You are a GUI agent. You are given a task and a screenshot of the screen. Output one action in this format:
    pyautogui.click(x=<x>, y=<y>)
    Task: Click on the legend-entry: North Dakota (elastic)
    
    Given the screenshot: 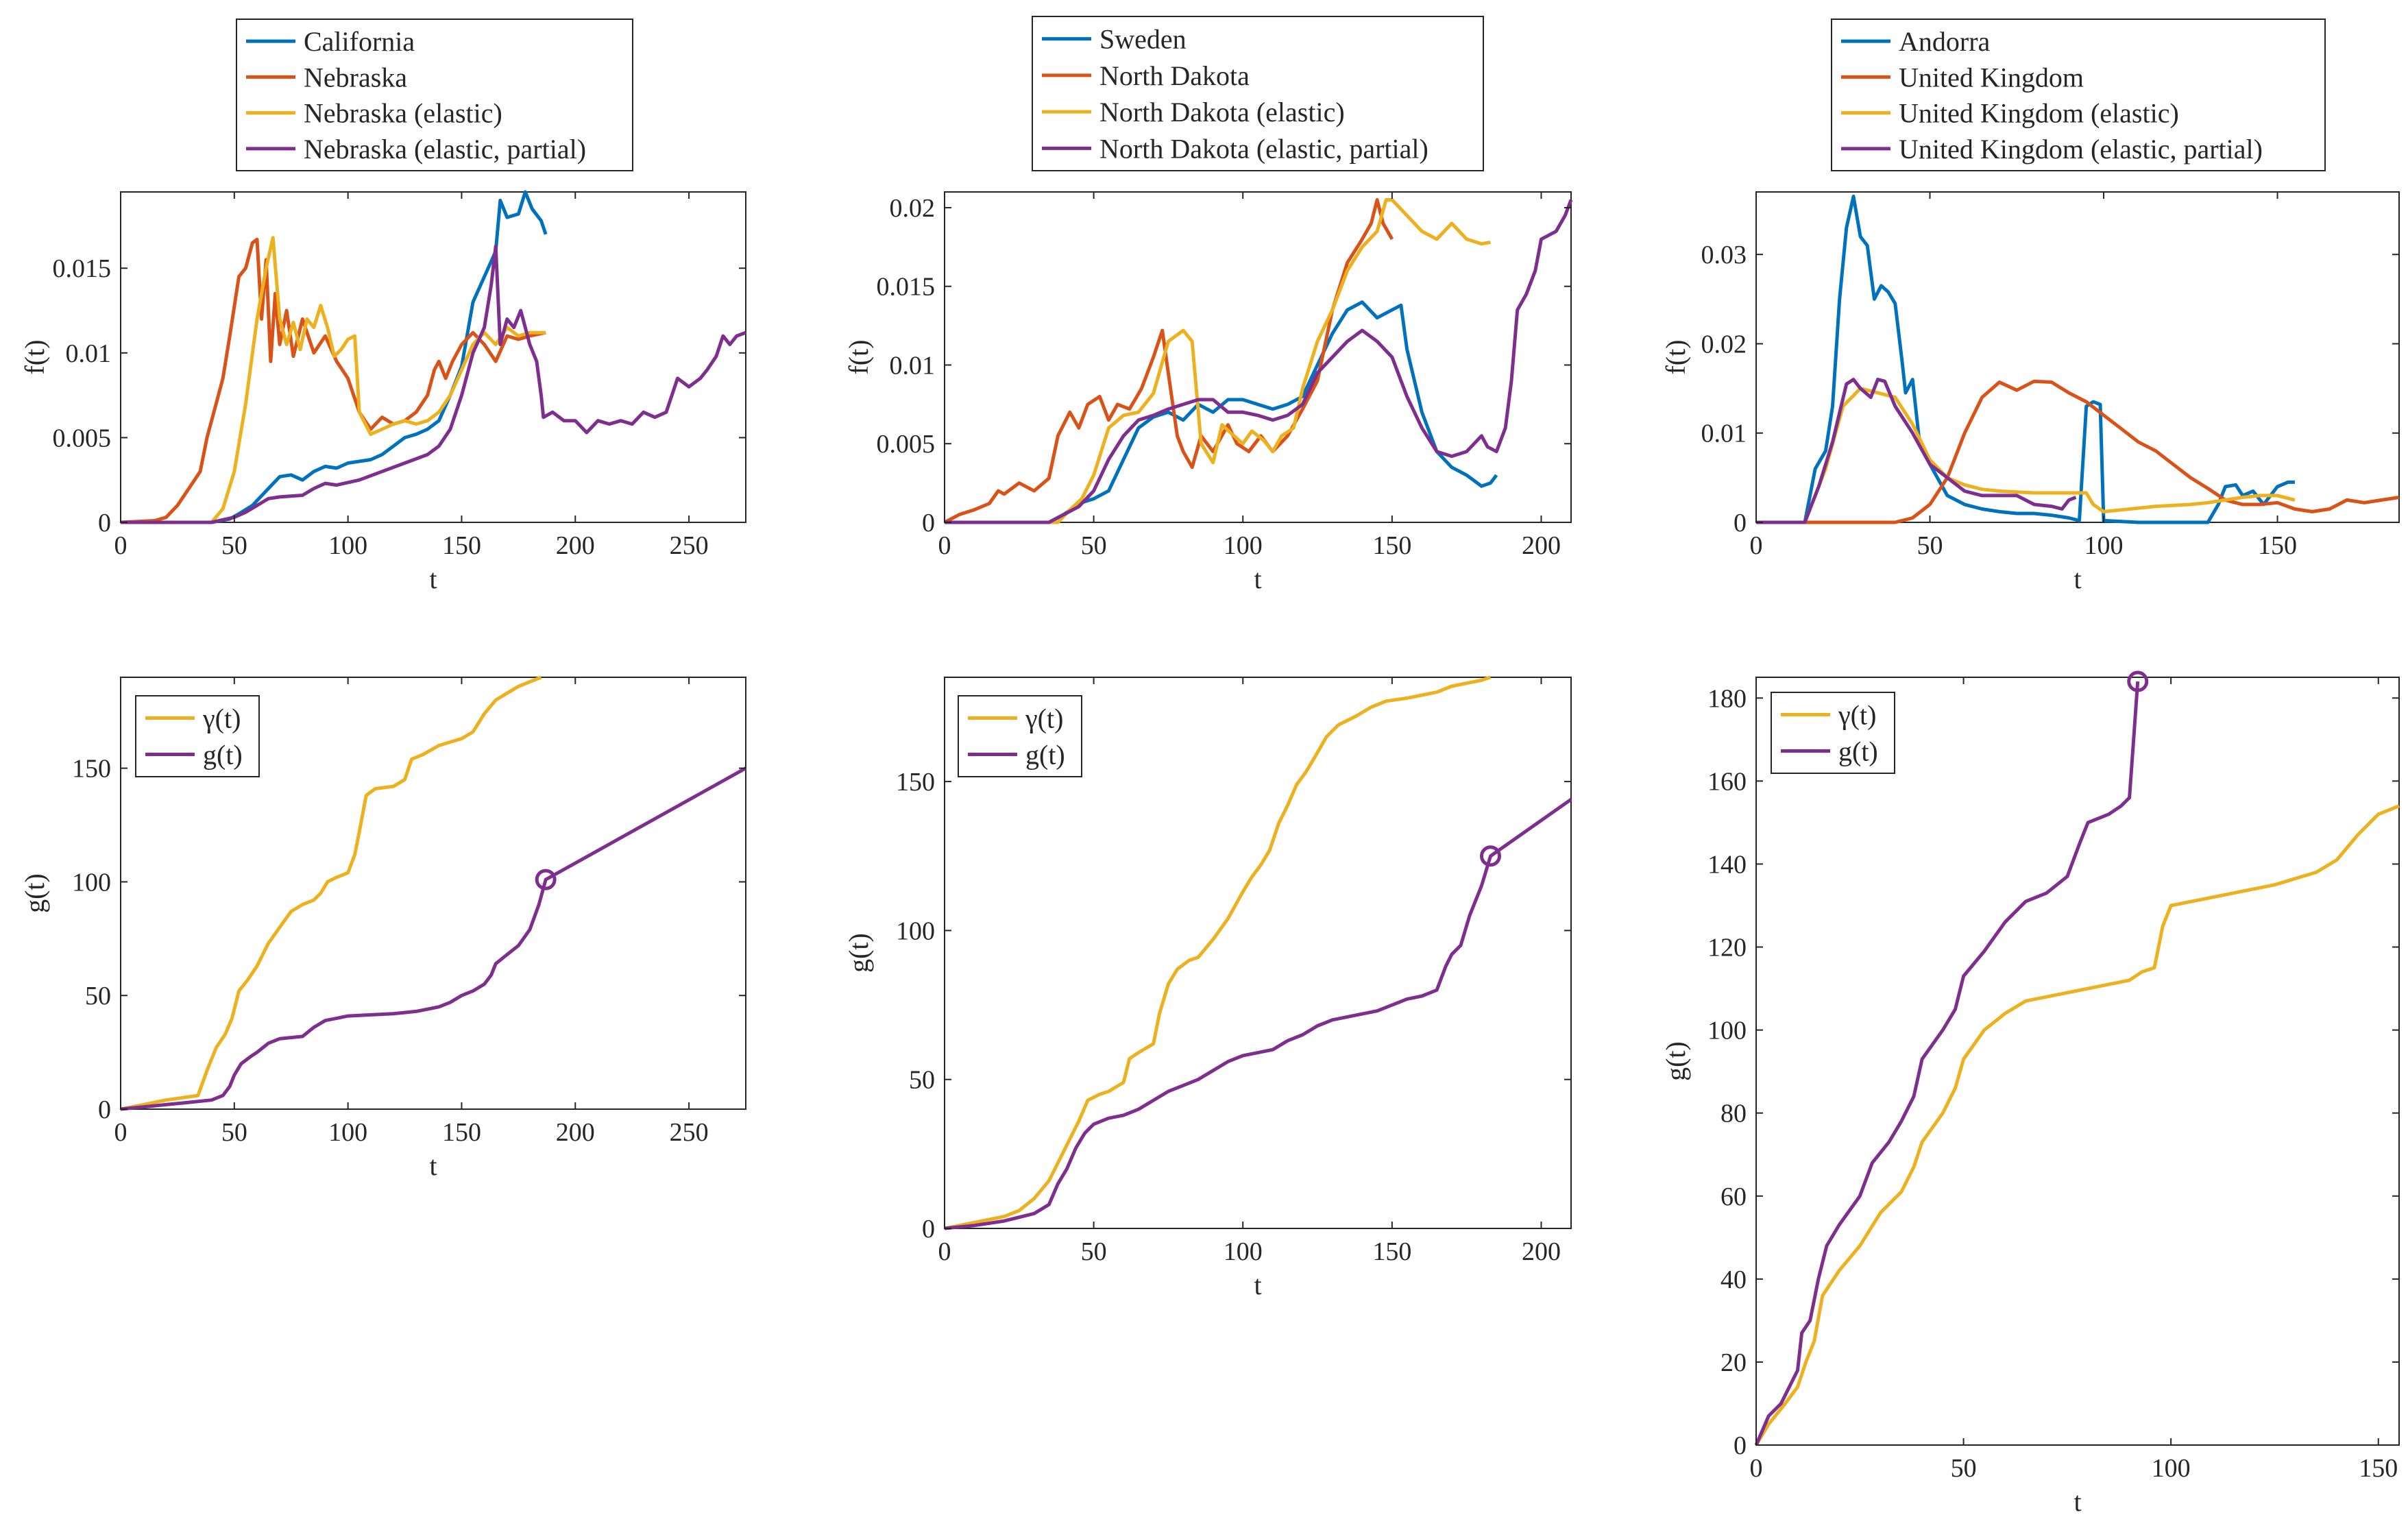 What is the action you would take?
    pyautogui.click(x=1222, y=112)
    